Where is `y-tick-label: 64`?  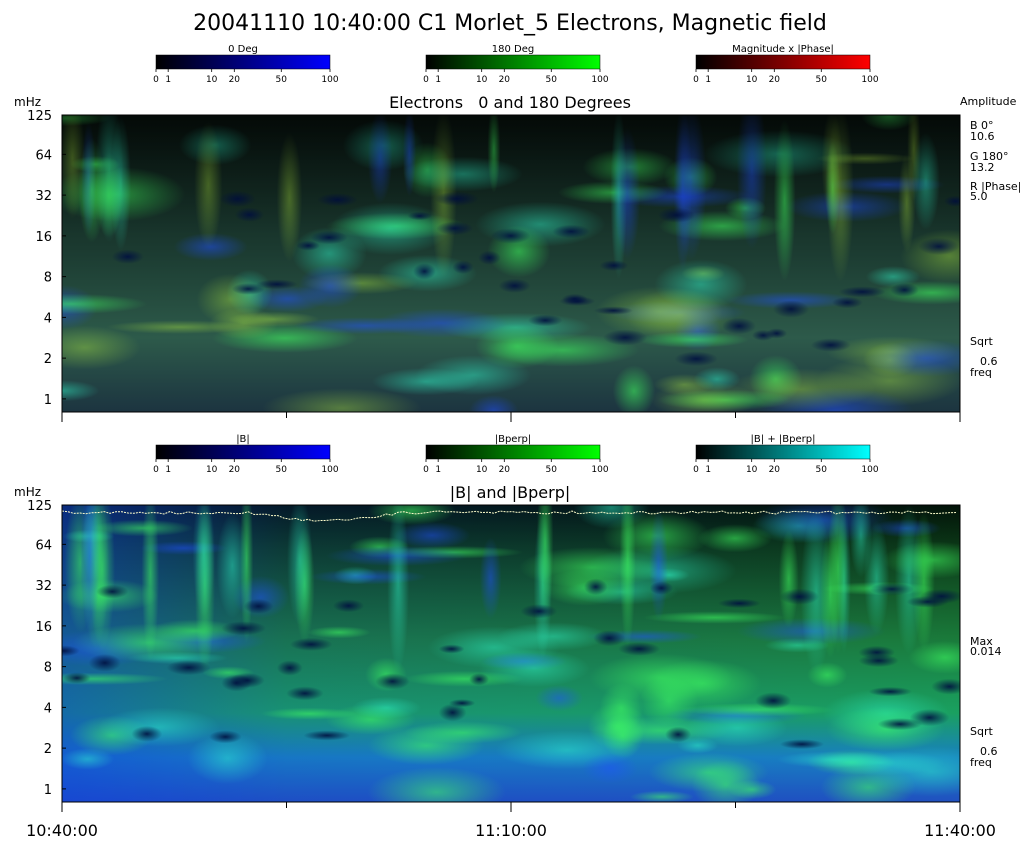 y-tick-label: 64 is located at coordinates (43, 155).